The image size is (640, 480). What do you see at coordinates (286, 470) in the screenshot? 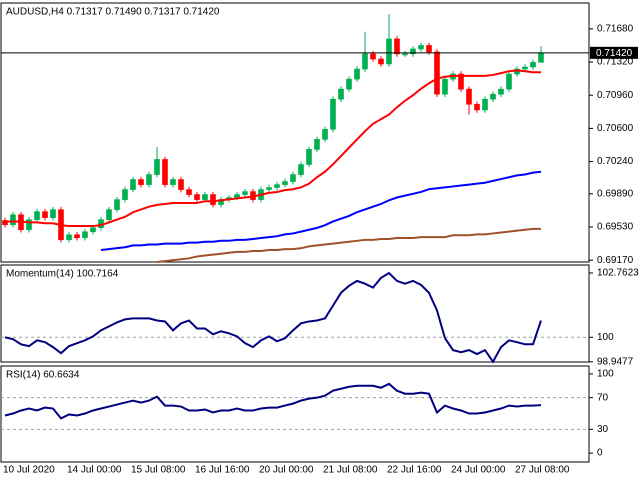
I see `x-tick-label: 20 Jul 00:00` at bounding box center [286, 470].